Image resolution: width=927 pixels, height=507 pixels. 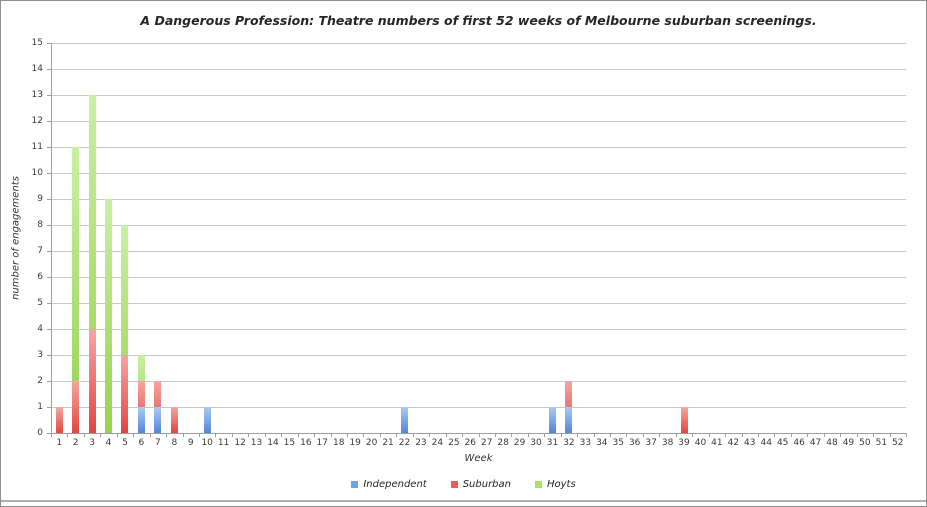 What do you see at coordinates (40, 328) in the screenshot?
I see `y-tick-label: 4` at bounding box center [40, 328].